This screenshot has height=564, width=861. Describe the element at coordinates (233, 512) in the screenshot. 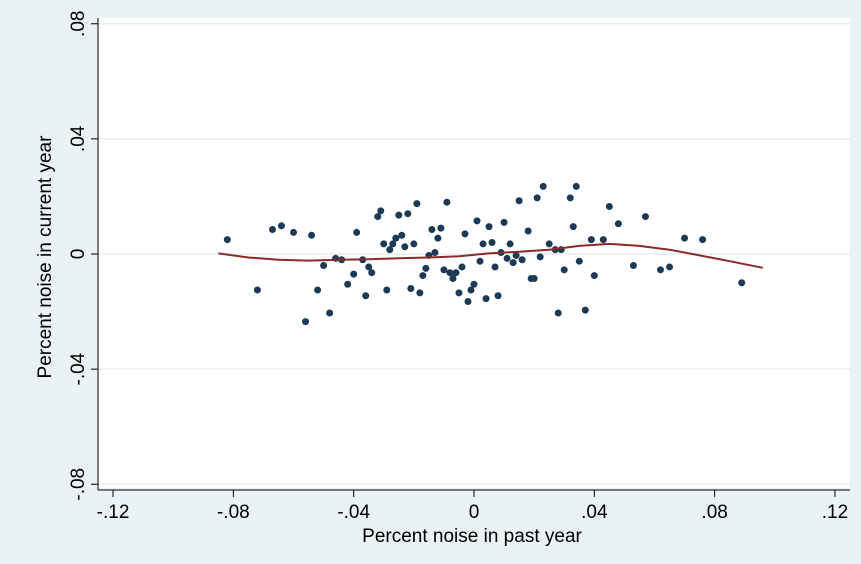

I see `x-tick-label: -.08` at that location.